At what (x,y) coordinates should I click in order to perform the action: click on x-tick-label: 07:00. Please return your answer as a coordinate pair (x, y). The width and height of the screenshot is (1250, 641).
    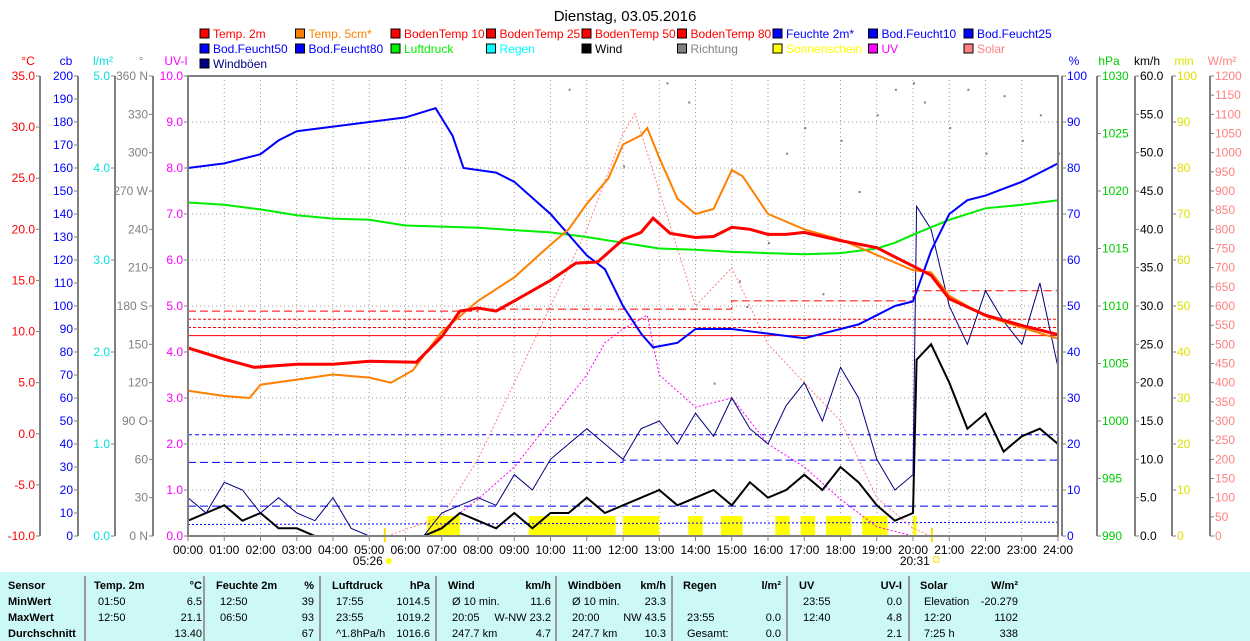
    Looking at the image, I should click on (442, 550).